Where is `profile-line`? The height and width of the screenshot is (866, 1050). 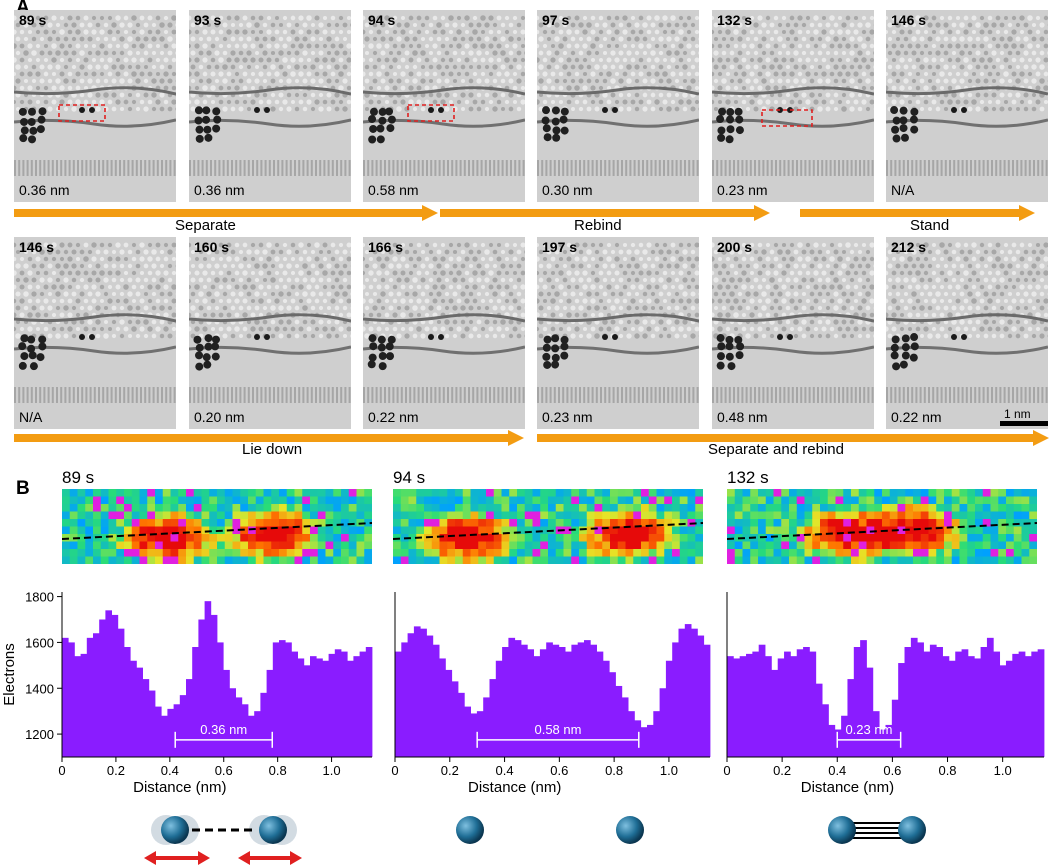 profile-line is located at coordinates (217, 531).